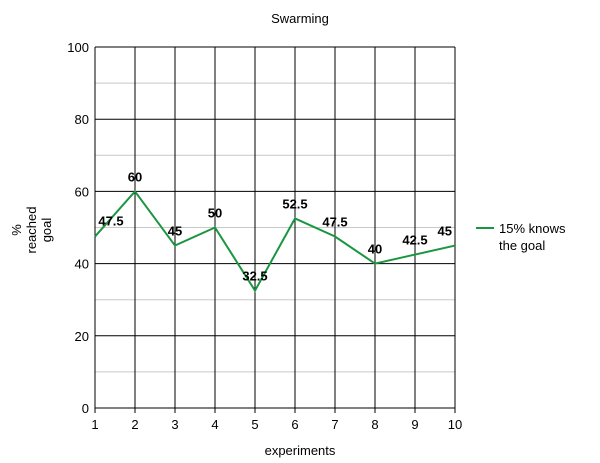 Image resolution: width=600 pixels, height=463 pixels. What do you see at coordinates (414, 424) in the screenshot?
I see `x-tick-label: 9` at bounding box center [414, 424].